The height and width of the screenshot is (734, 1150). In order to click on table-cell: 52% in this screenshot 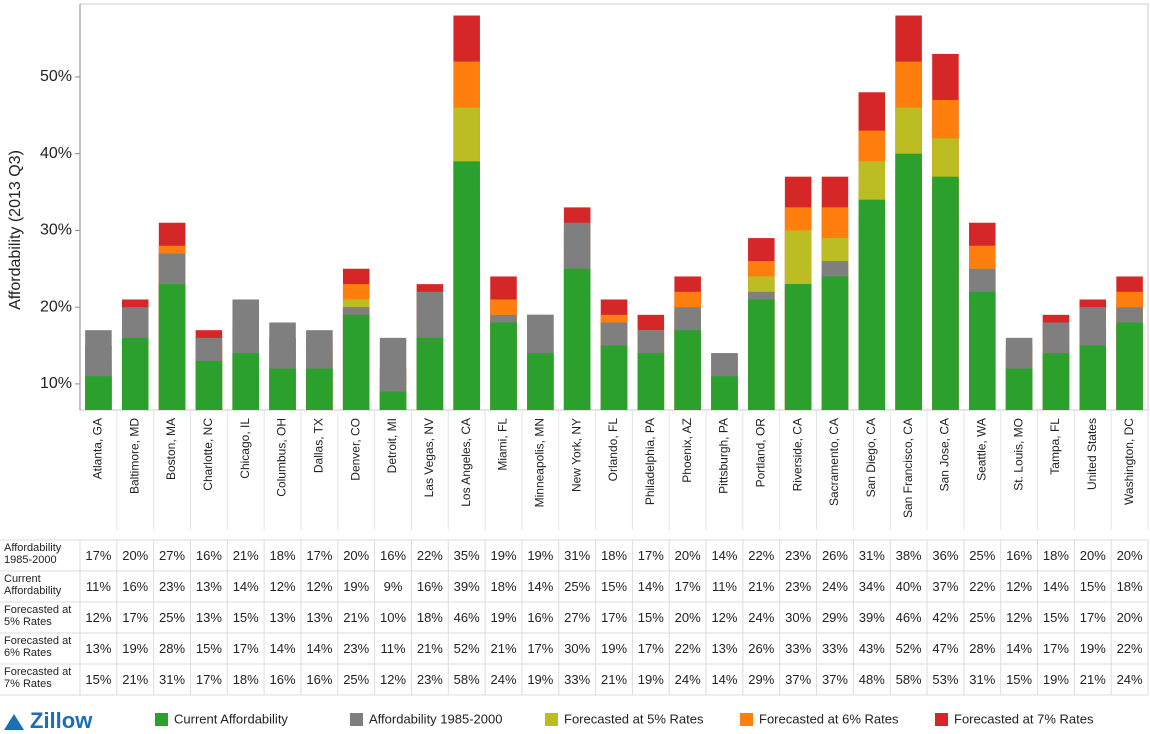, I will do `click(909, 648)`.